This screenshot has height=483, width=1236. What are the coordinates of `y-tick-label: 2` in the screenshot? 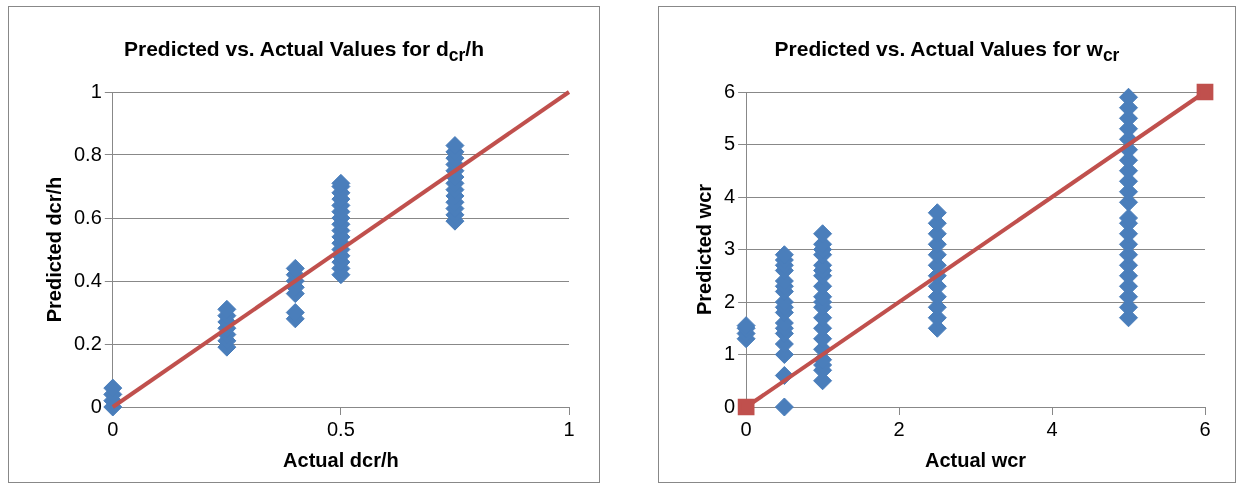 It's located at (730, 300).